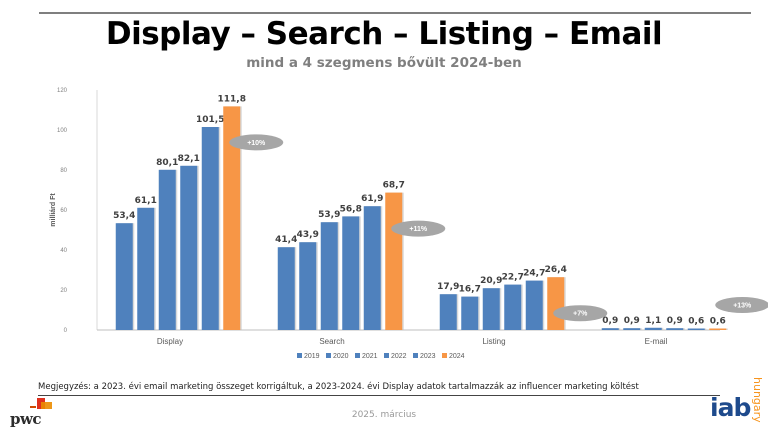 Image resolution: width=768 pixels, height=433 pixels. Describe the element at coordinates (653, 328) in the screenshot. I see `bar-e-mail-2021` at that location.